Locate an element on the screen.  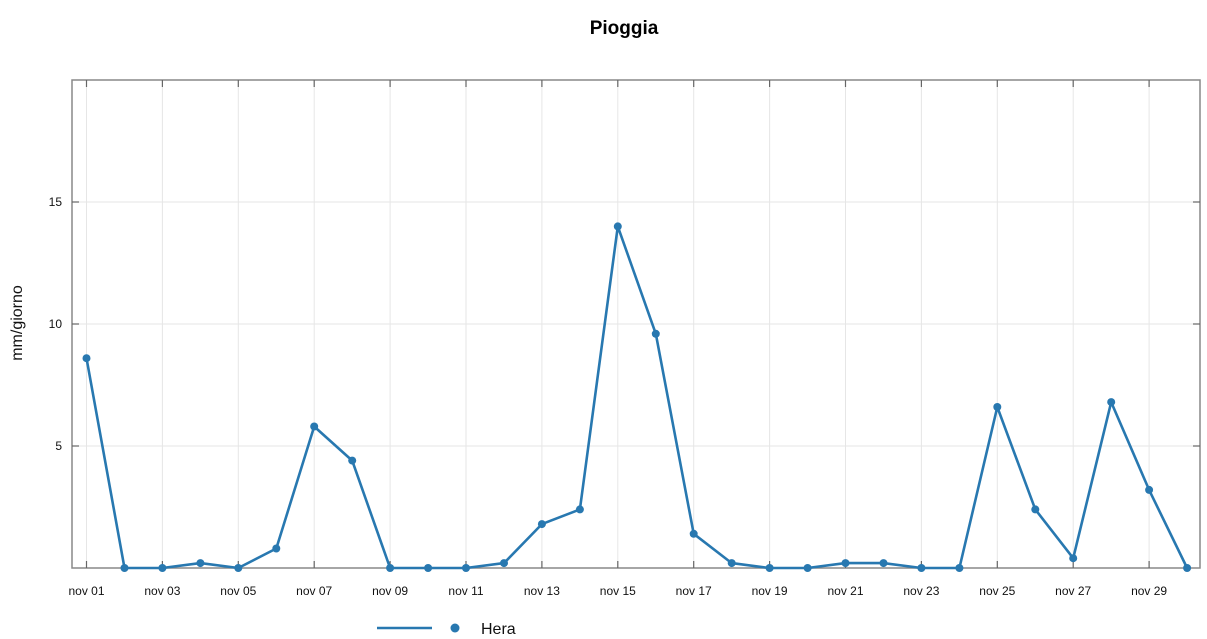
y-tick-label: 15 is located at coordinates (56, 202).